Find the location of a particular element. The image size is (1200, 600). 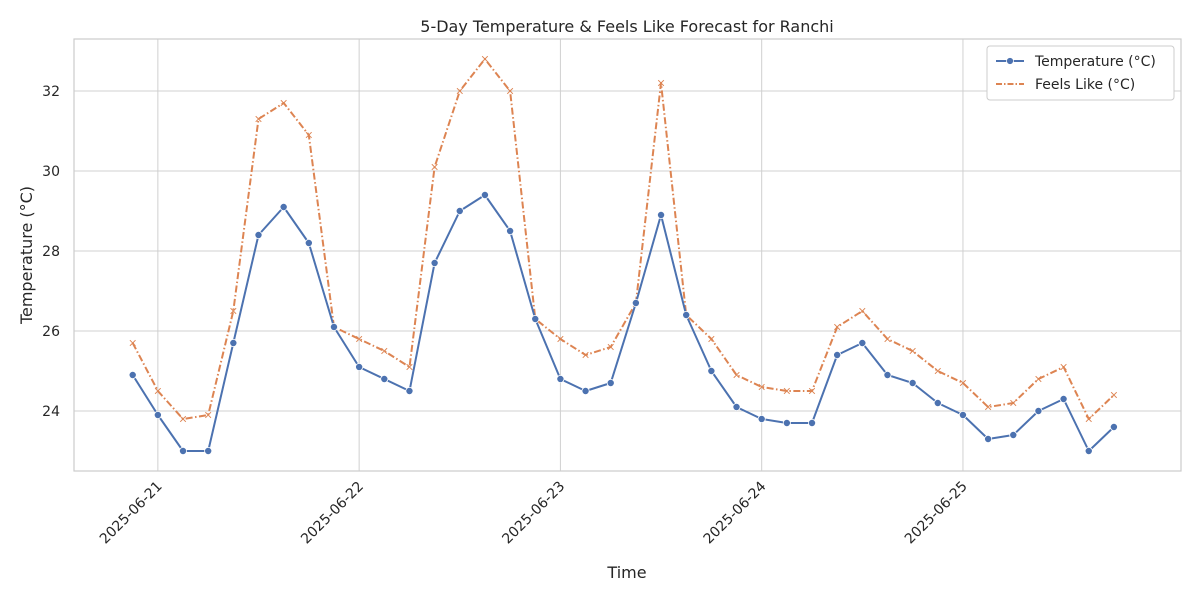

y-tick-label: 30 is located at coordinates (51, 172).